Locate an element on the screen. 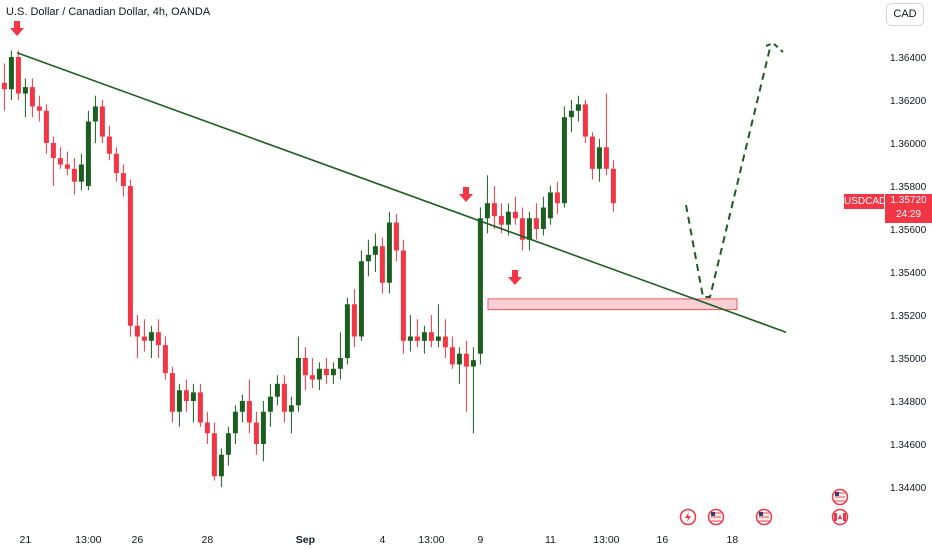 The image size is (932, 550). price-tick-label: 1.34800 is located at coordinates (908, 402).